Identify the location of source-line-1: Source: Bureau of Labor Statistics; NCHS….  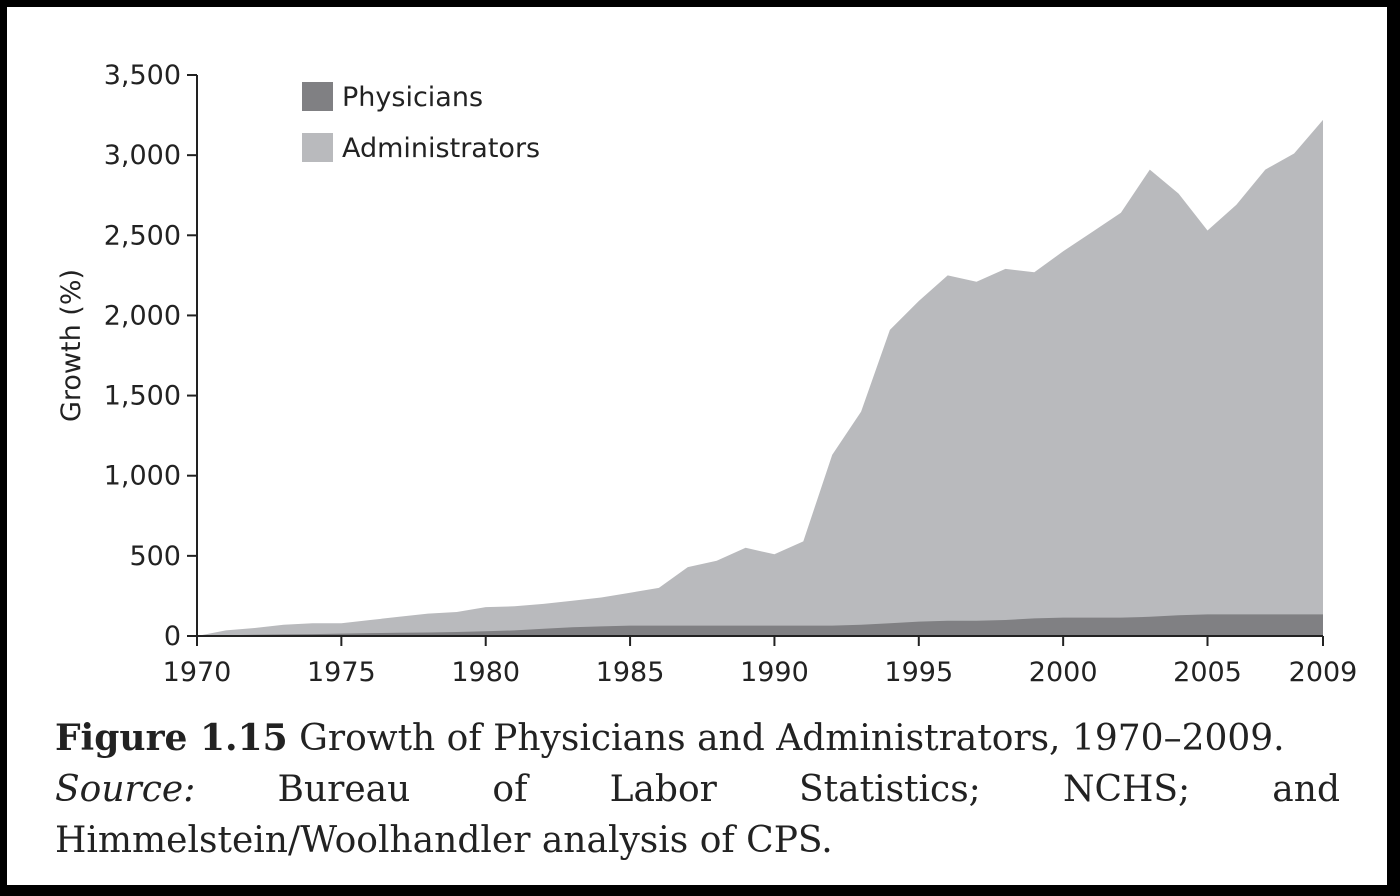
(697, 789).